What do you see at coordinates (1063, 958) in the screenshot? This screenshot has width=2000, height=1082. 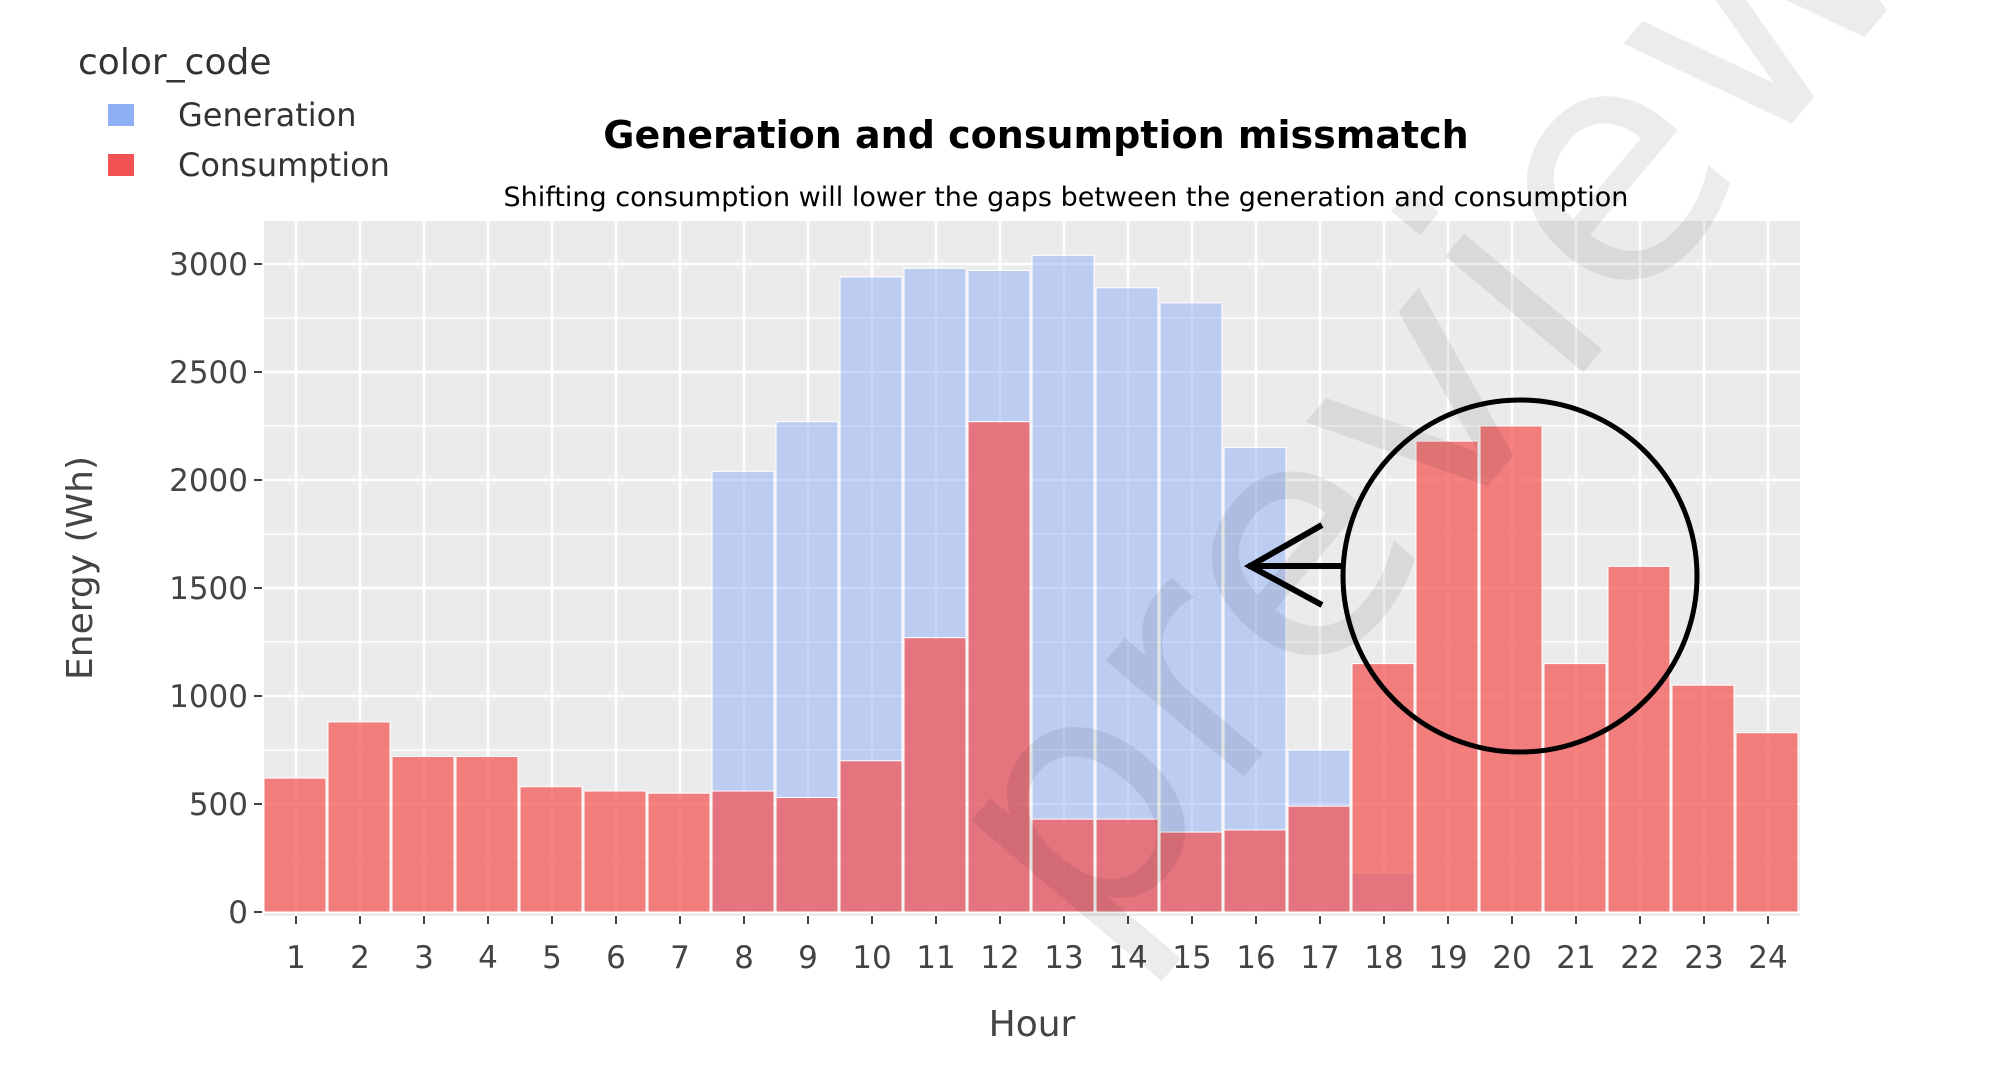 I see `x-tick-label: 13` at bounding box center [1063, 958].